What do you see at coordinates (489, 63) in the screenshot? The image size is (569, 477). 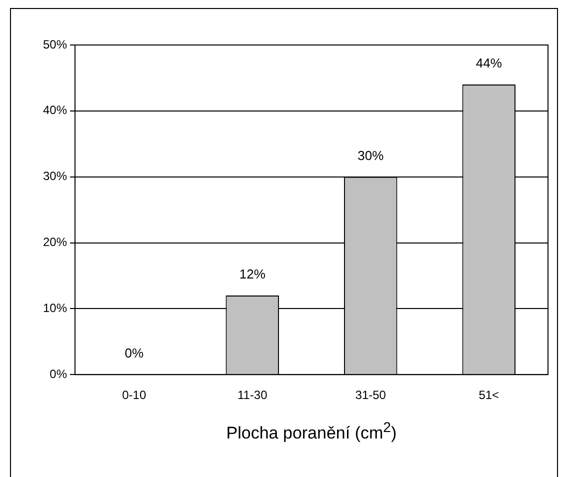 I see `data-label: 44%` at bounding box center [489, 63].